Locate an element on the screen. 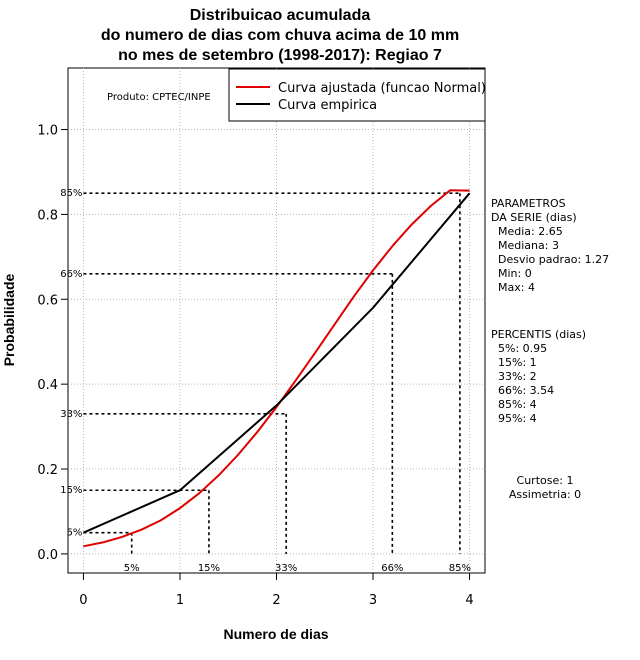 Image resolution: width=640 pixels, height=660 pixels. y-tick-label-3: 0.6 is located at coordinates (47, 300).